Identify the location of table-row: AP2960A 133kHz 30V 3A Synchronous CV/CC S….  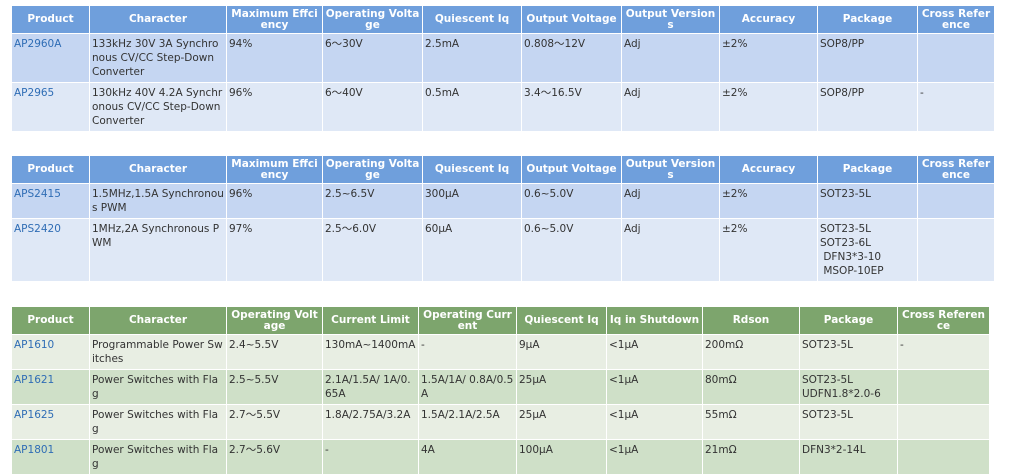
(503, 58).